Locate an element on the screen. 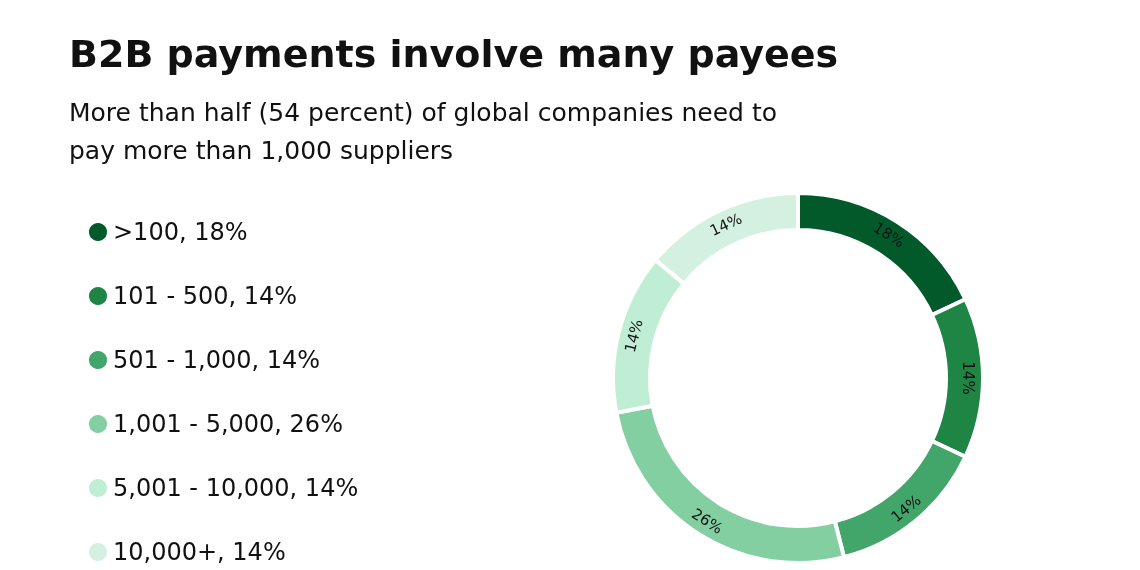 The height and width of the screenshot is (570, 1140). chart-title: B2B payments involve many payees is located at coordinates (454, 54).